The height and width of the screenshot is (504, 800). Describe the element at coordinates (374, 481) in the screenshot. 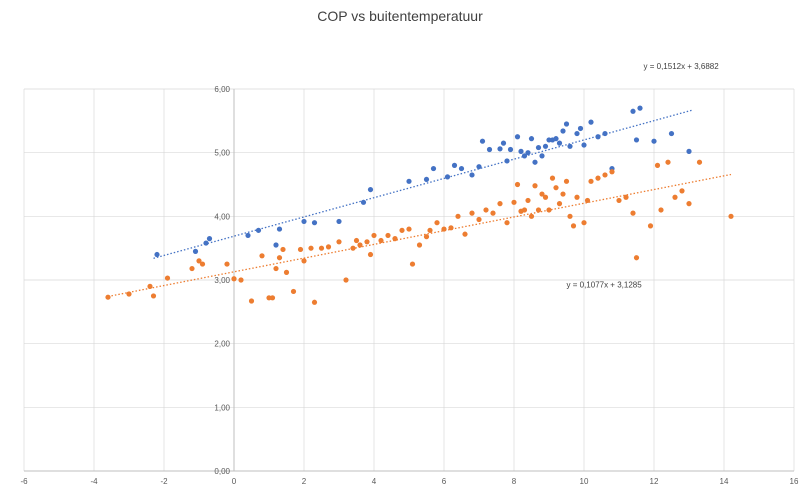

I see `x-tick-label: 4` at that location.